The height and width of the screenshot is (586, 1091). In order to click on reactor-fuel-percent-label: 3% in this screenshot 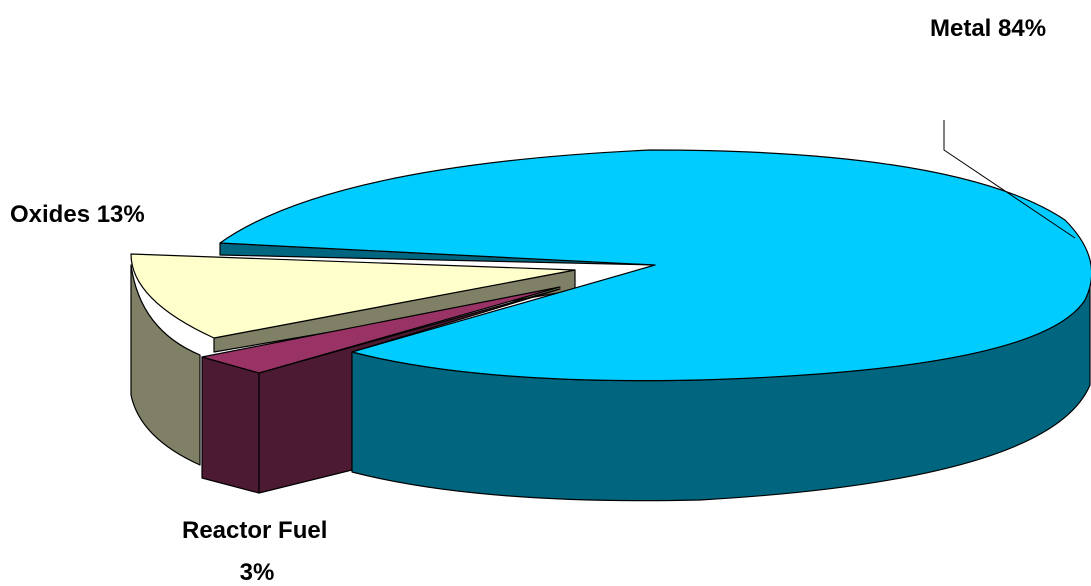, I will do `click(257, 572)`.